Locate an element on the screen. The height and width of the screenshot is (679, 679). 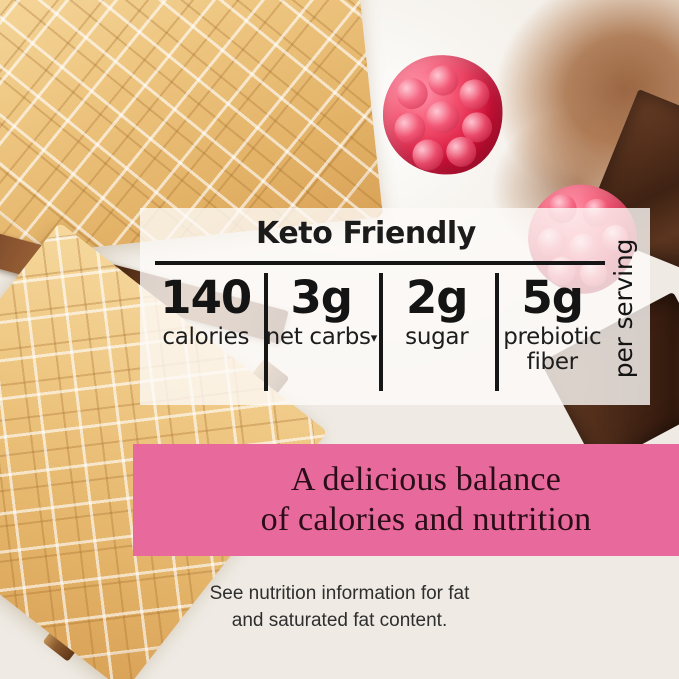
fact-label-text: calories is located at coordinates (206, 337).